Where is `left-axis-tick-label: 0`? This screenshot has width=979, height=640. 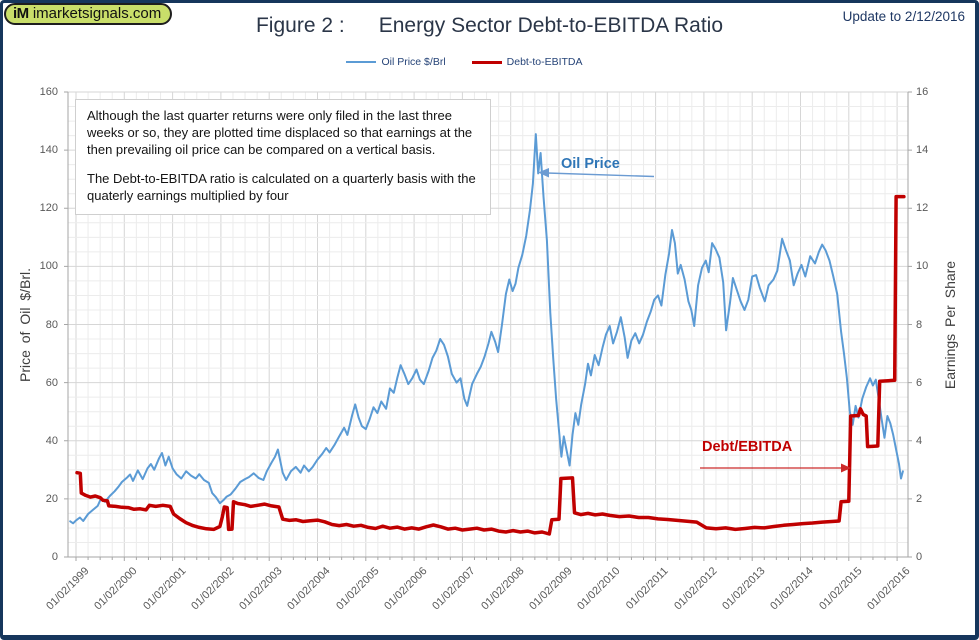
left-axis-tick-label: 0 is located at coordinates (54, 557).